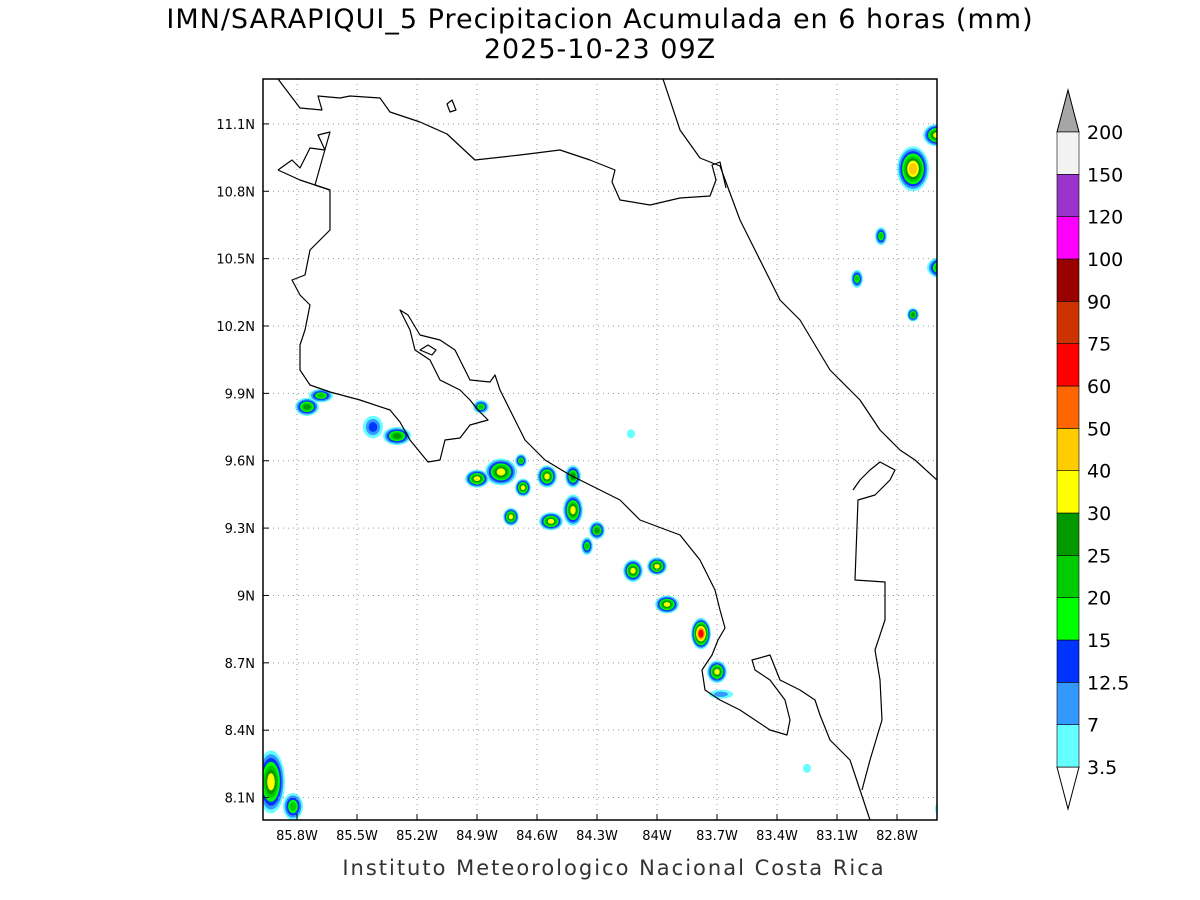 The height and width of the screenshot is (900, 1200). I want to click on map-datetime: 2025-10-23 09Z, so click(600, 49).